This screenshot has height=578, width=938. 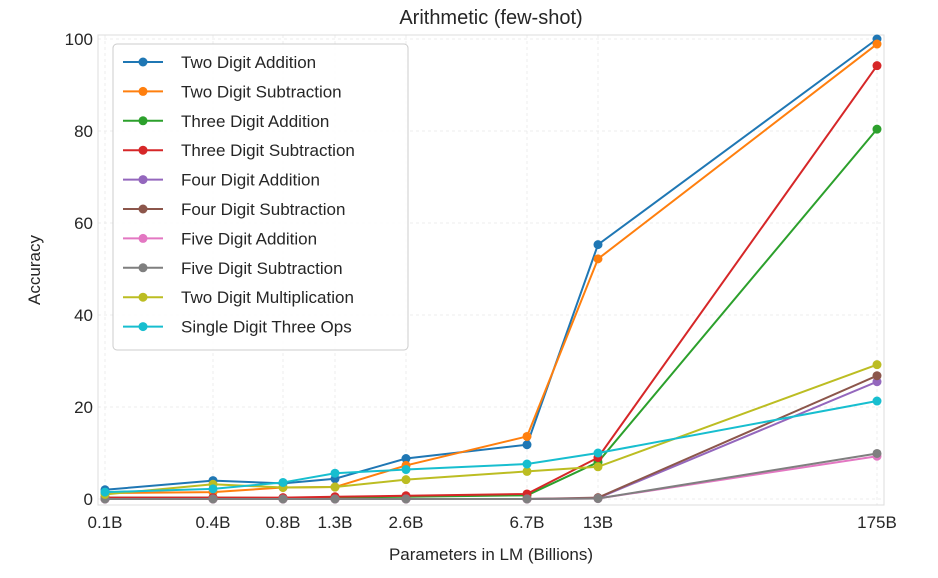 What do you see at coordinates (250, 180) in the screenshot?
I see `legend-label: Four Digit Addition` at bounding box center [250, 180].